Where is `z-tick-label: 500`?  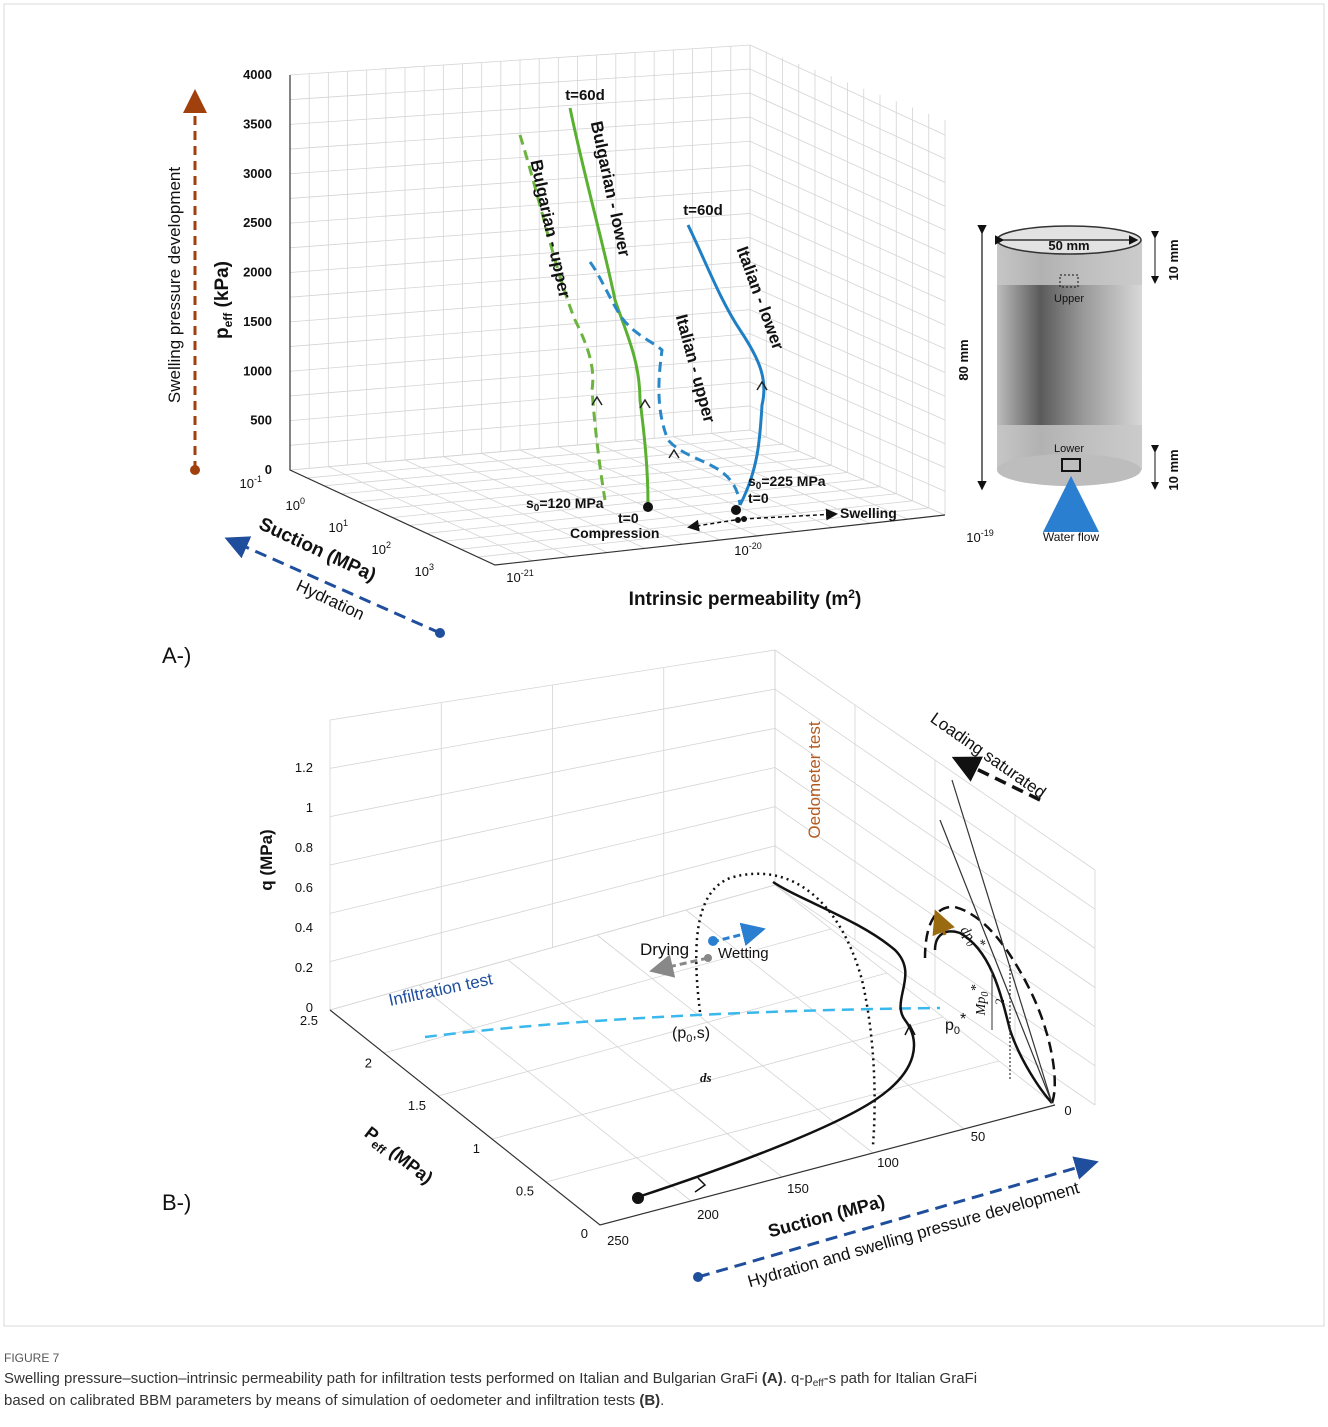
z-tick-label: 500 is located at coordinates (261, 420).